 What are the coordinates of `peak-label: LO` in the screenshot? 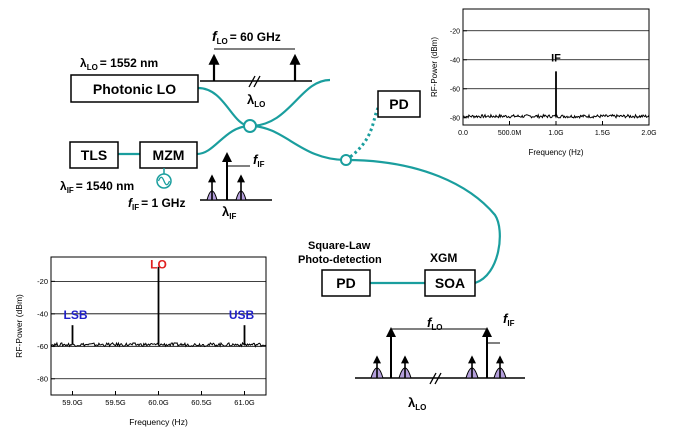 It's located at (158, 265).